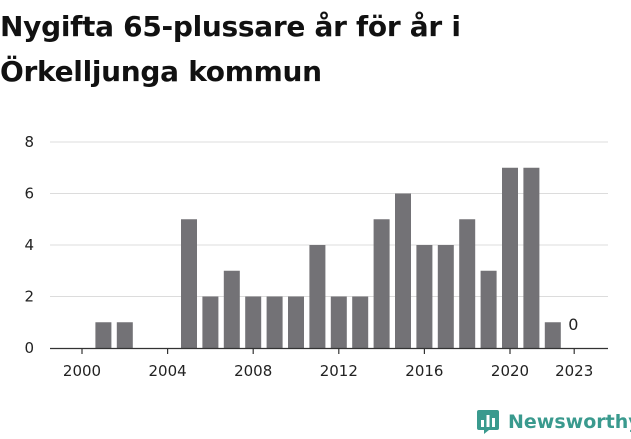 The height and width of the screenshot is (439, 631). Describe the element at coordinates (360, 322) in the screenshot. I see `bar-2013` at that location.